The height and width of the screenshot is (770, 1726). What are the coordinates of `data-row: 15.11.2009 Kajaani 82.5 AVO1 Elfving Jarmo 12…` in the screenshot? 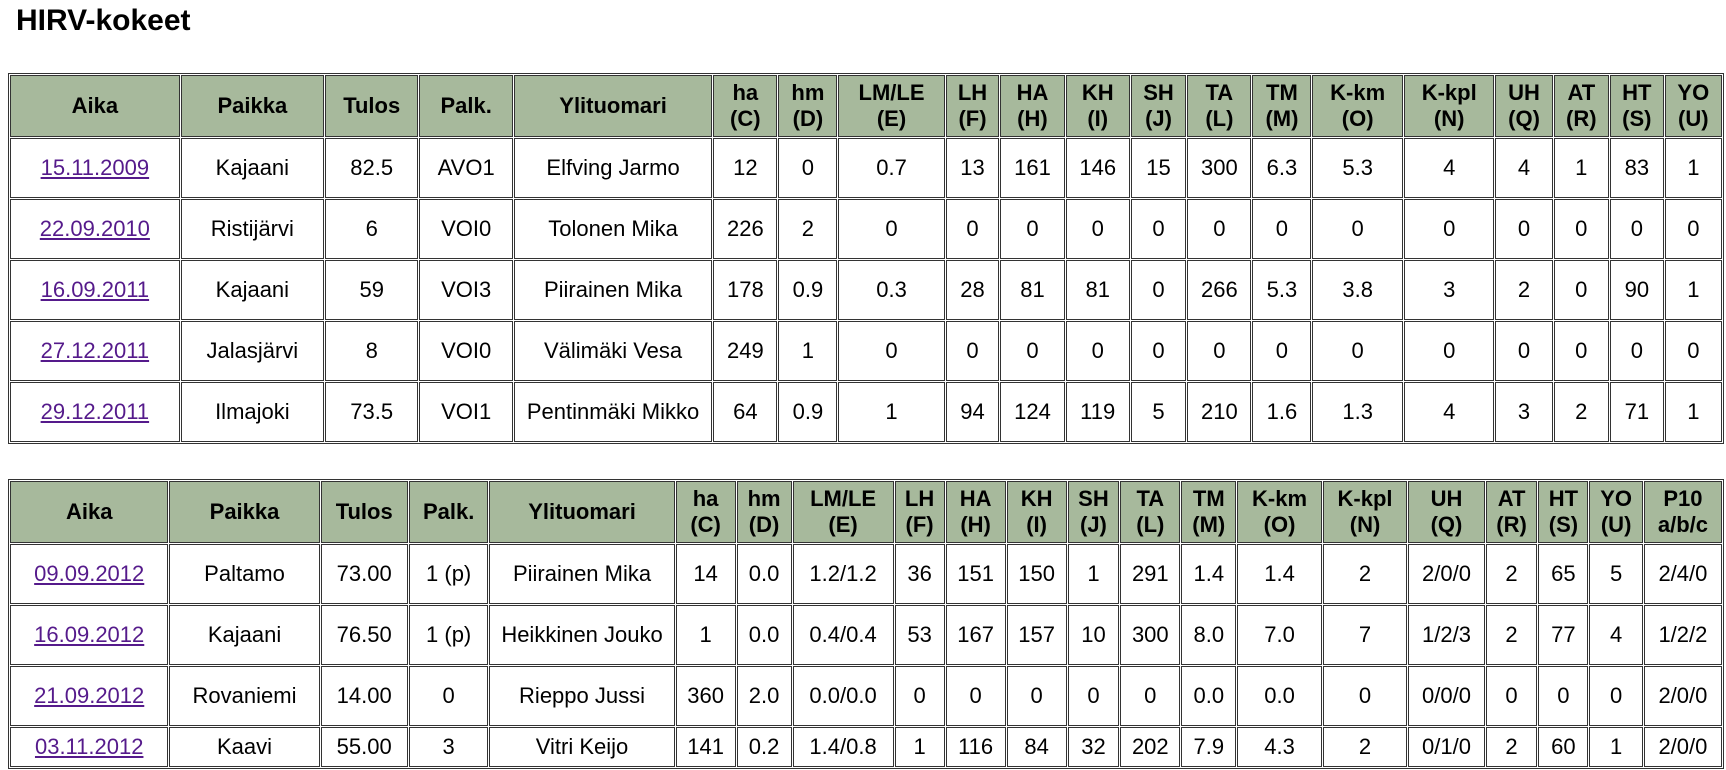 It's located at (866, 168).